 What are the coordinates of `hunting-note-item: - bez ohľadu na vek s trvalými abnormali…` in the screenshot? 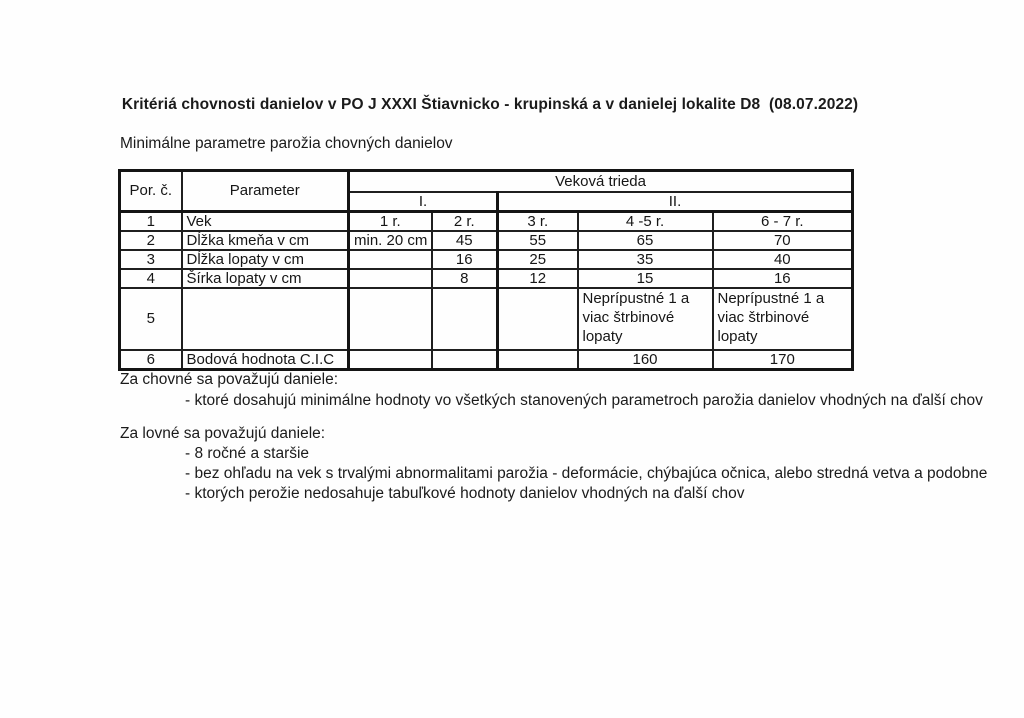 It's located at (586, 473).